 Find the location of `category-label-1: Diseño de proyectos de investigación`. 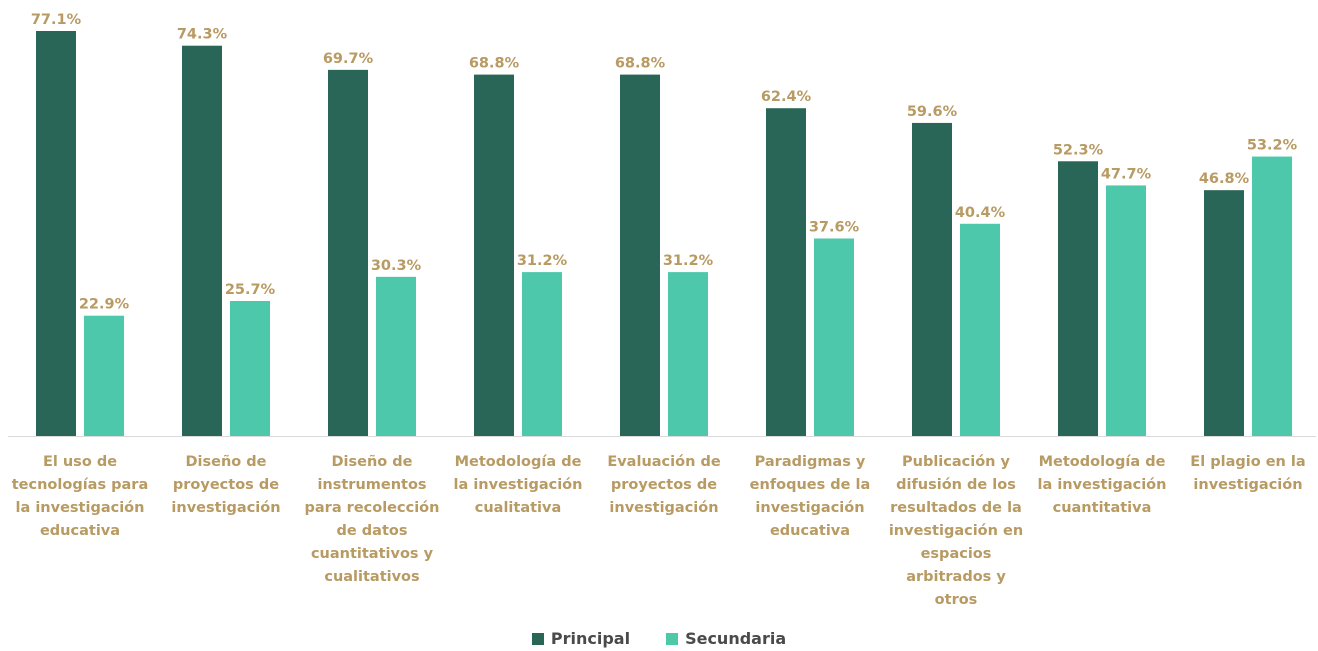

category-label-1: Diseño de proyectos de investigación is located at coordinates (226, 485).